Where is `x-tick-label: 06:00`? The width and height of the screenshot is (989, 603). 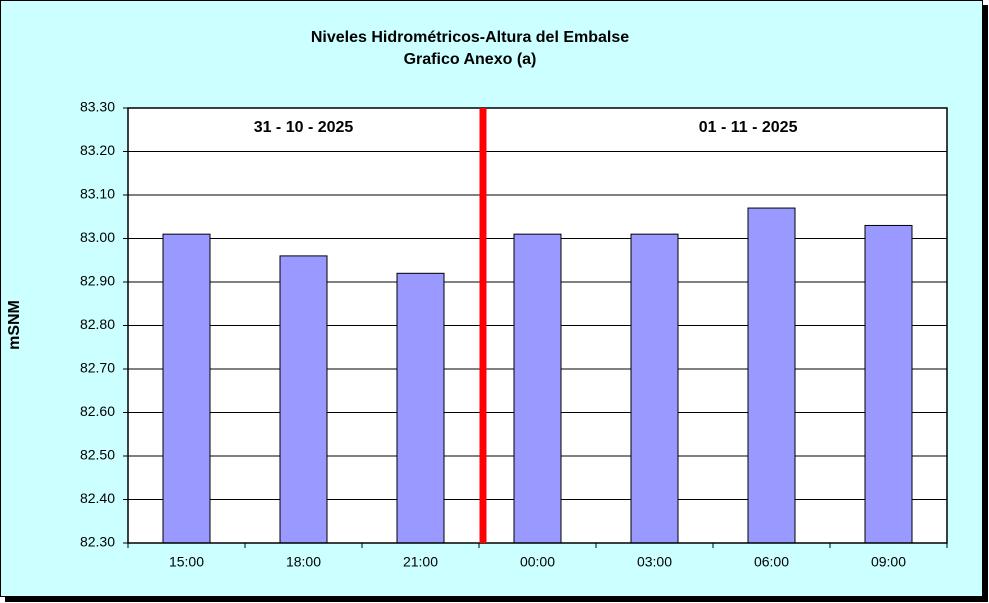
x-tick-label: 06:00 is located at coordinates (771, 562).